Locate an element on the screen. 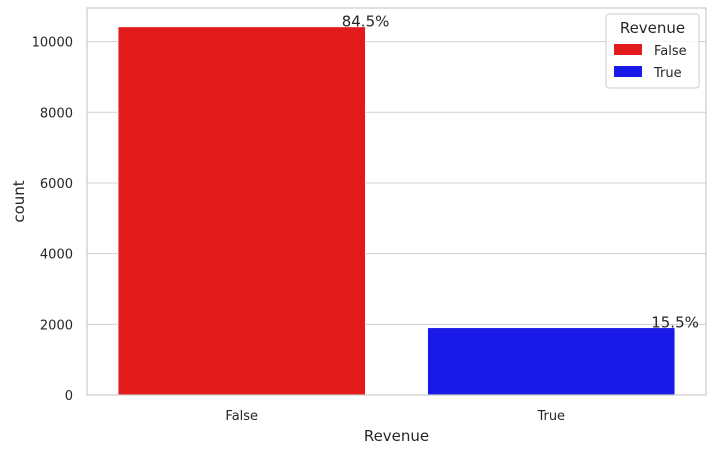 This screenshot has width=716, height=452. legend: Revenue False True is located at coordinates (652, 51).